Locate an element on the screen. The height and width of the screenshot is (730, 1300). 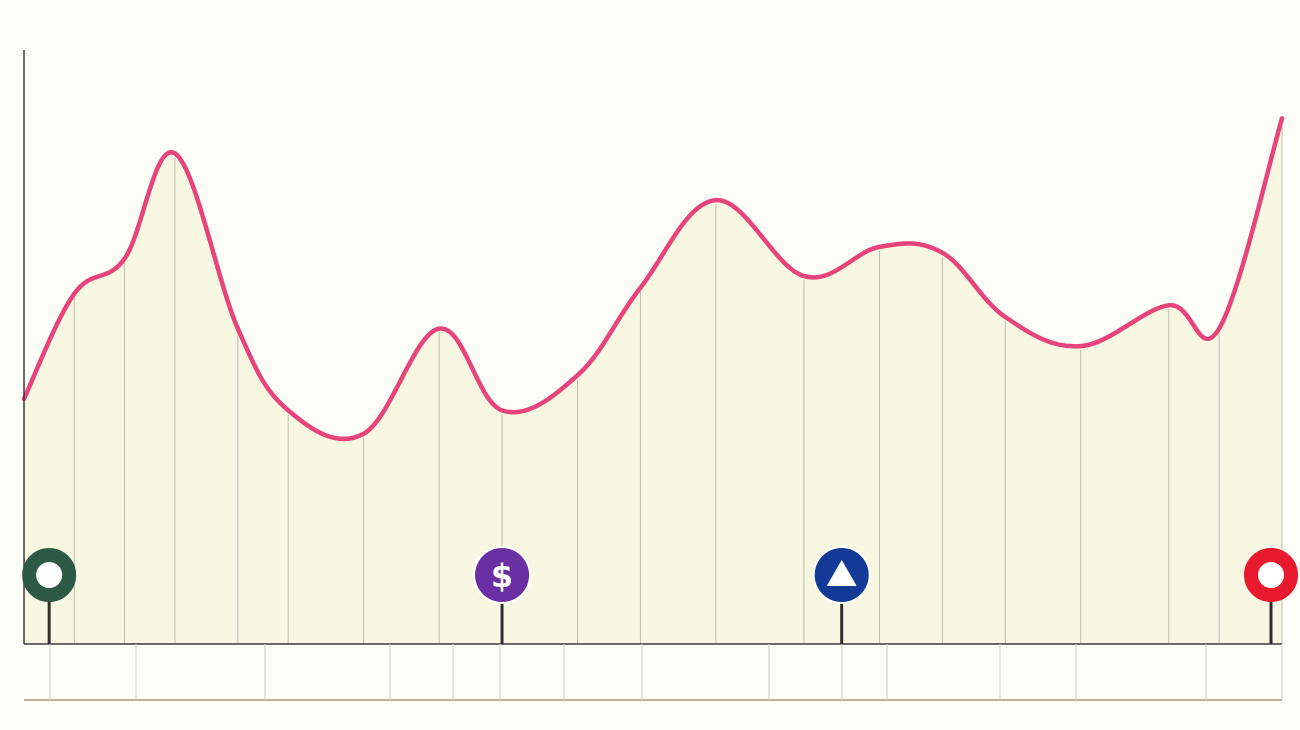
marker-layer: $ is located at coordinates (660, 595).